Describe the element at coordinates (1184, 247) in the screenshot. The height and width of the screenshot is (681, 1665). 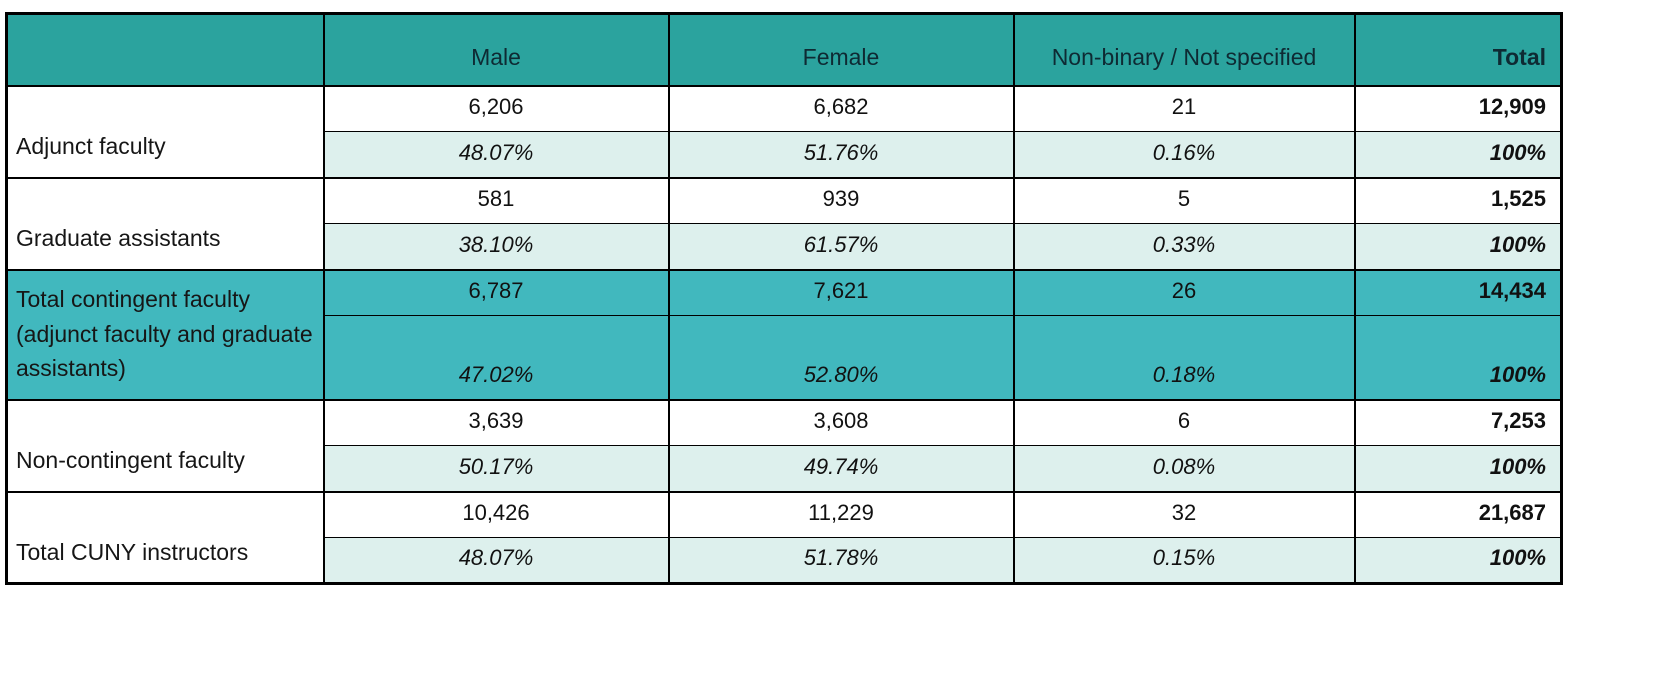
I see `percent-cell: 0.33%` at that location.